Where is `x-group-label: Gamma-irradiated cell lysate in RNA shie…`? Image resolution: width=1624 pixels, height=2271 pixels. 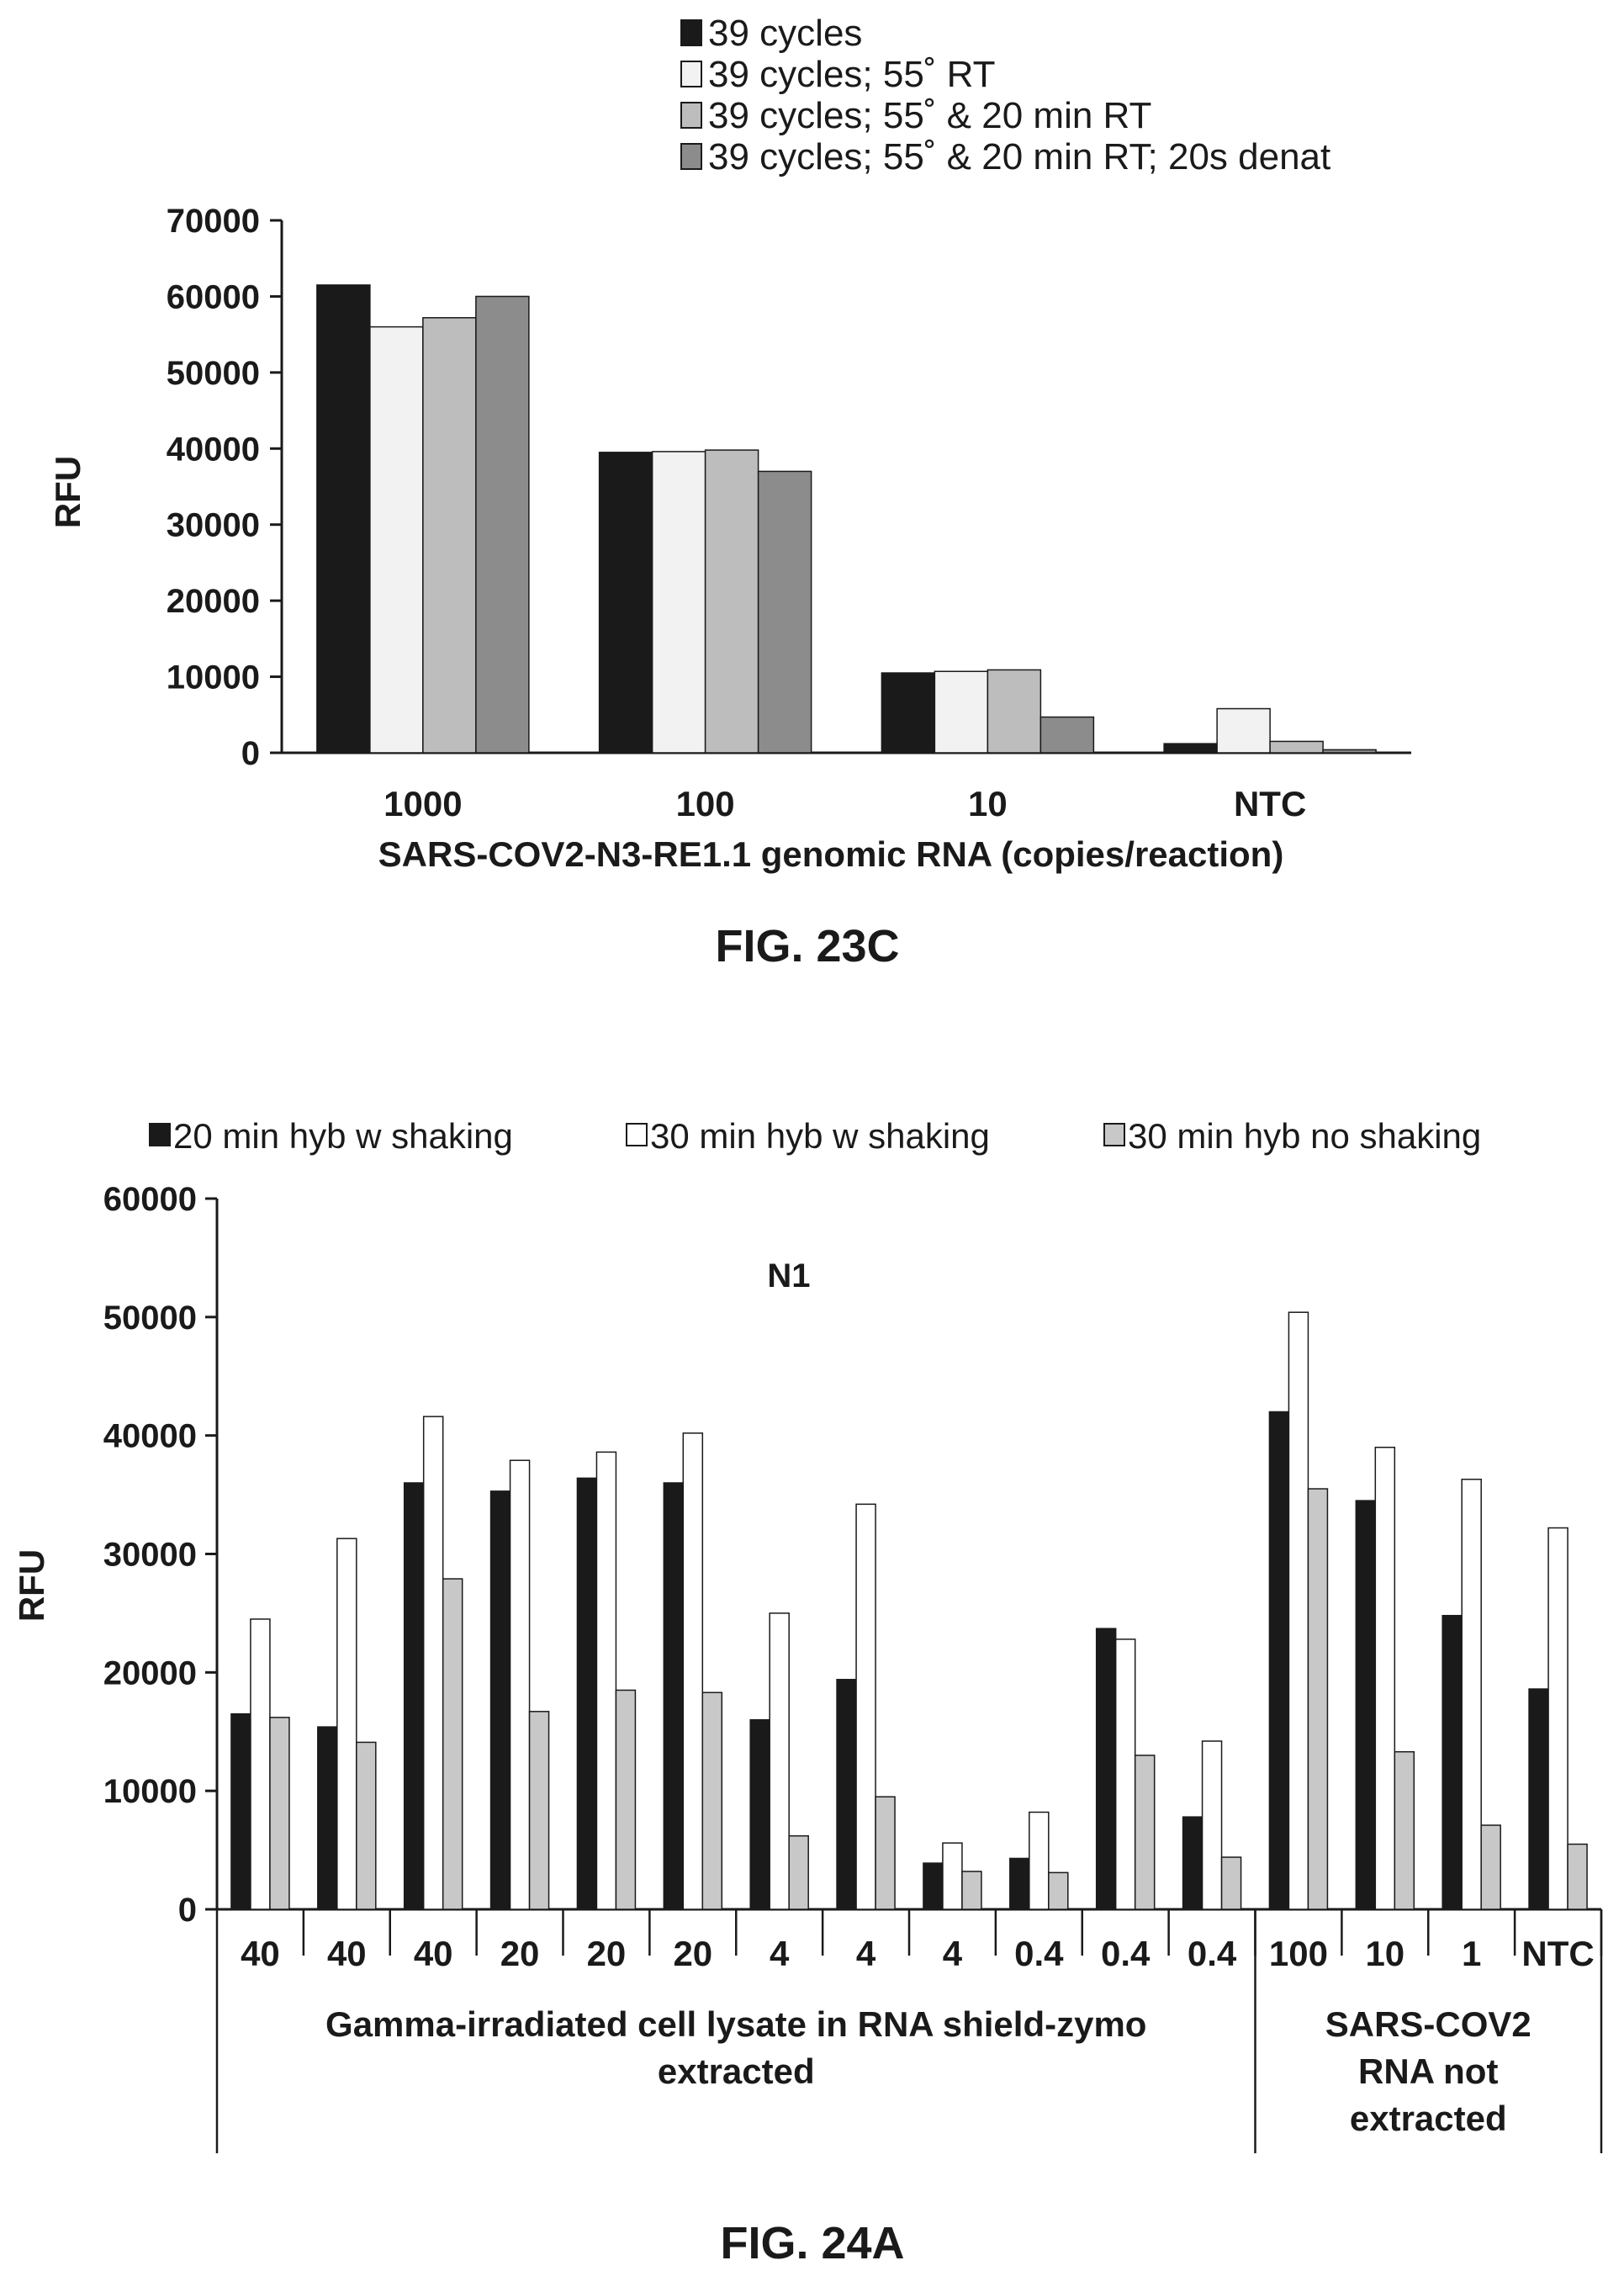
x-group-label: Gamma-irradiated cell lysate in RNA shie… is located at coordinates (735, 2024).